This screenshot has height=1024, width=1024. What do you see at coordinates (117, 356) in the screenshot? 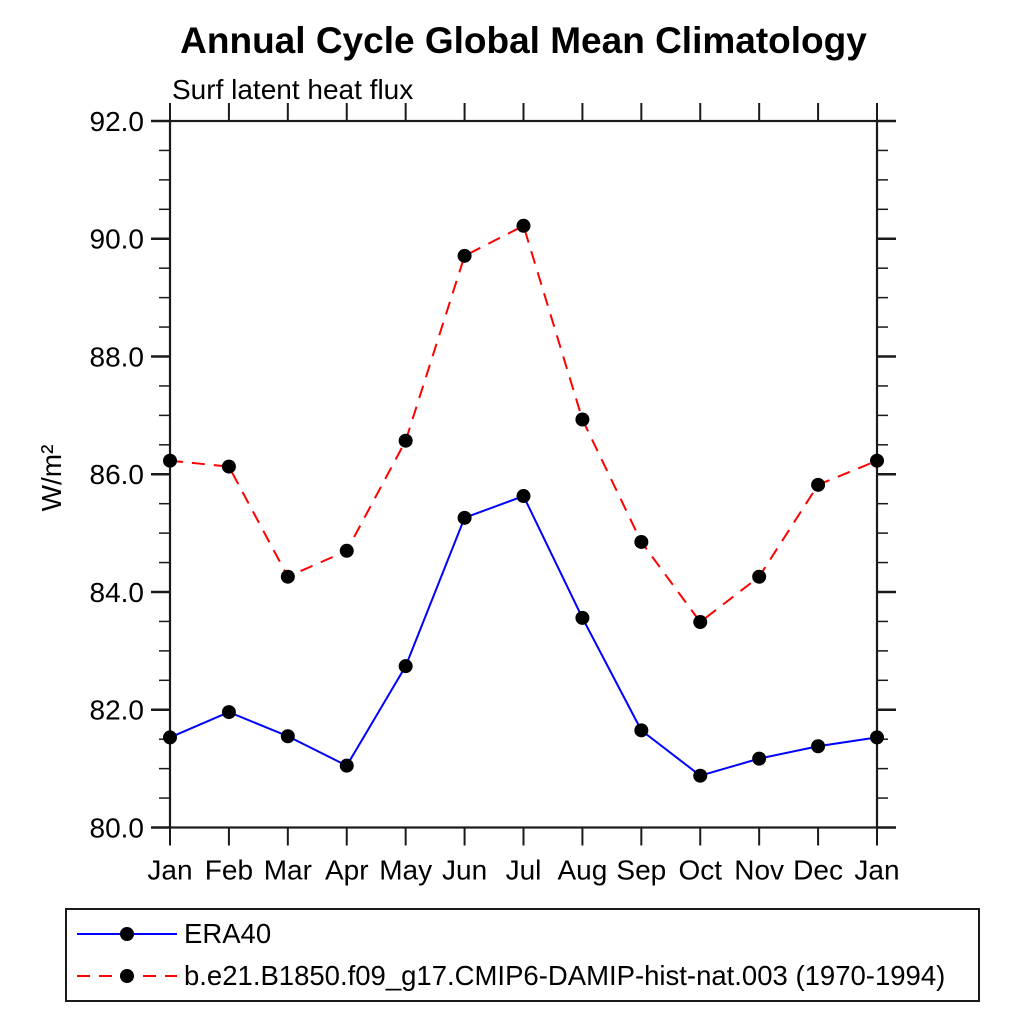
I see `svg-text: 88.0` at bounding box center [117, 356].